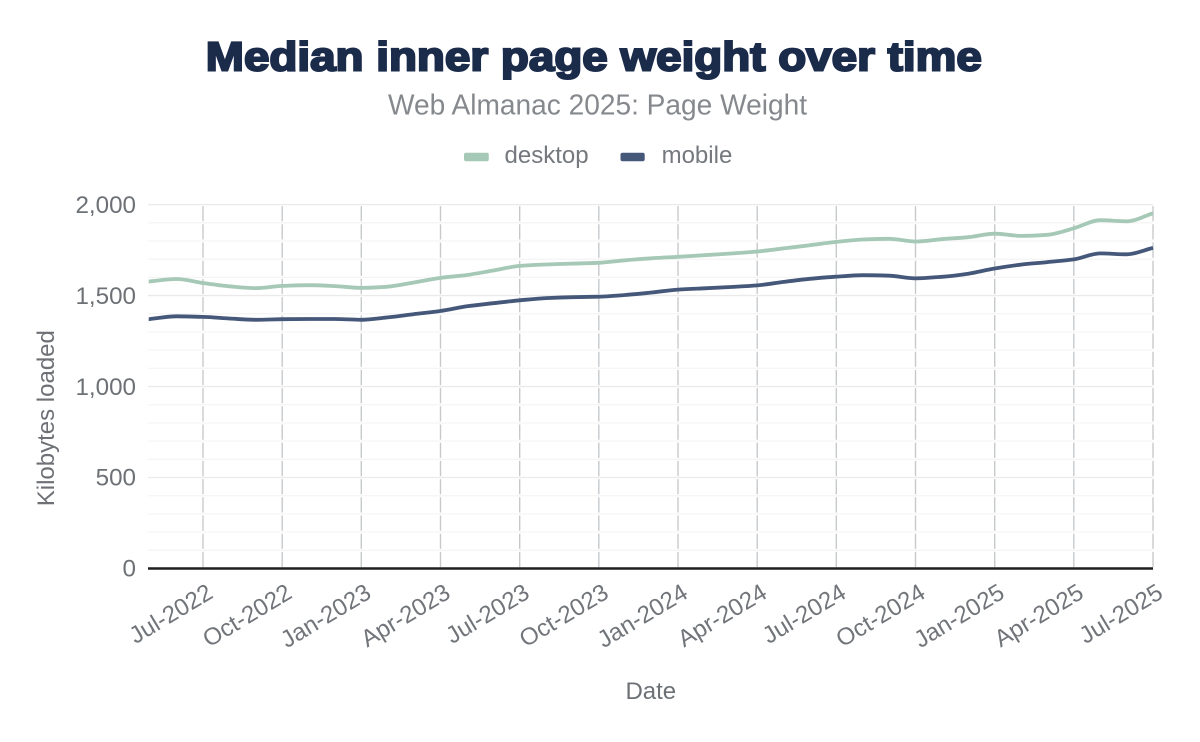  What do you see at coordinates (116, 478) in the screenshot?
I see `svg-text: 500` at bounding box center [116, 478].